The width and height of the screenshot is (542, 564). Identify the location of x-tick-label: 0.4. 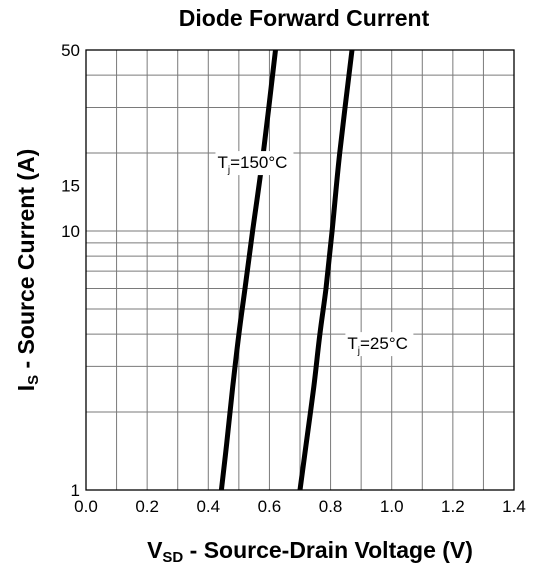
(208, 506).